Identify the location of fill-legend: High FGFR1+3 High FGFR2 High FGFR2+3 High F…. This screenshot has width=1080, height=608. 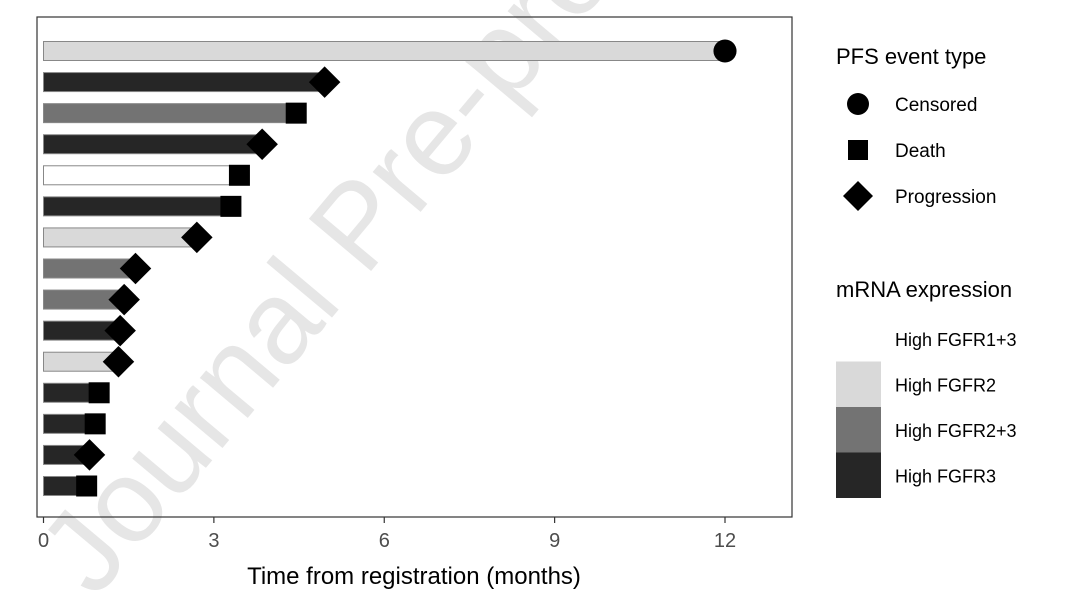
(926, 407).